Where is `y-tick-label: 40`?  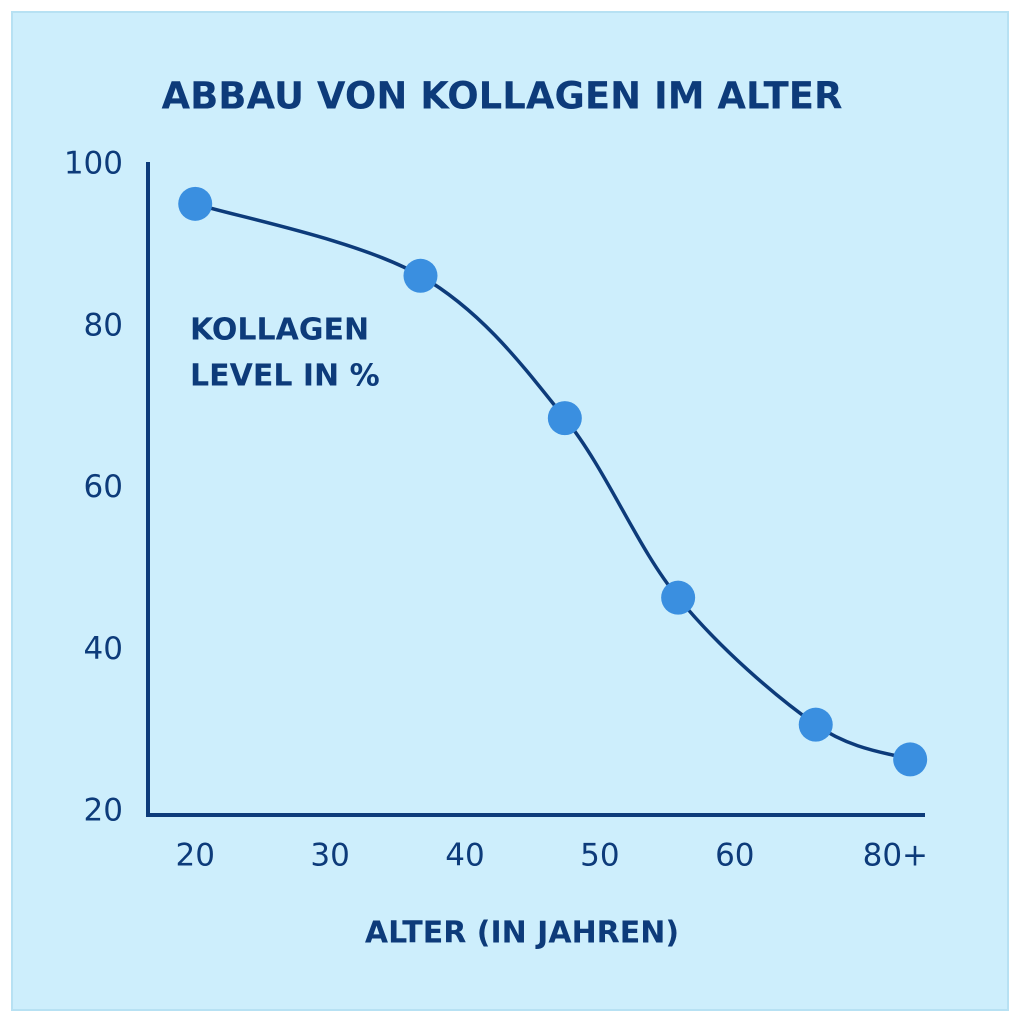 y-tick-label: 40 is located at coordinates (103, 649).